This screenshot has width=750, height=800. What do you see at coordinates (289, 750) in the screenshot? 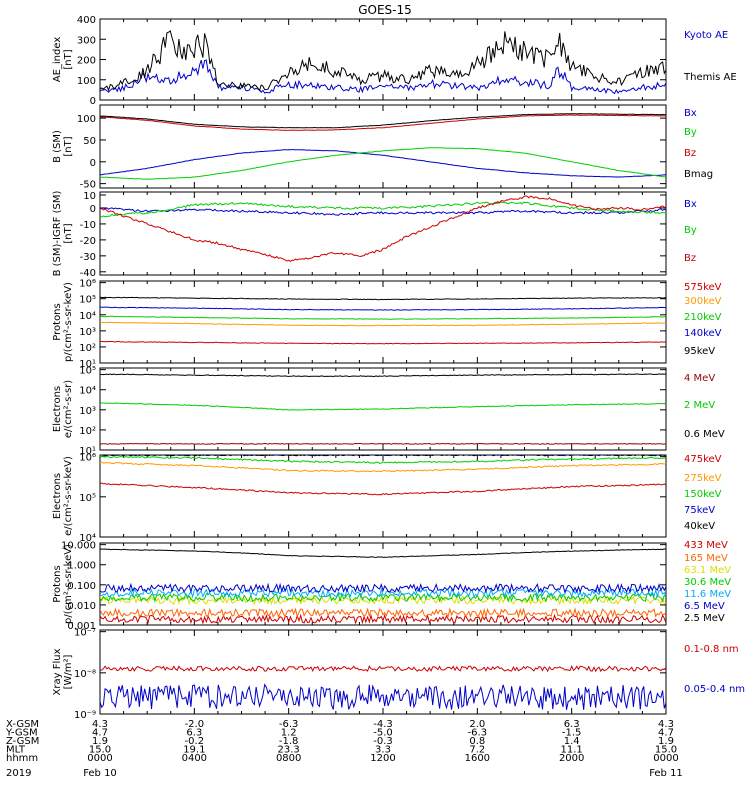
I see `ephemeris-value: 23.3` at bounding box center [289, 750].